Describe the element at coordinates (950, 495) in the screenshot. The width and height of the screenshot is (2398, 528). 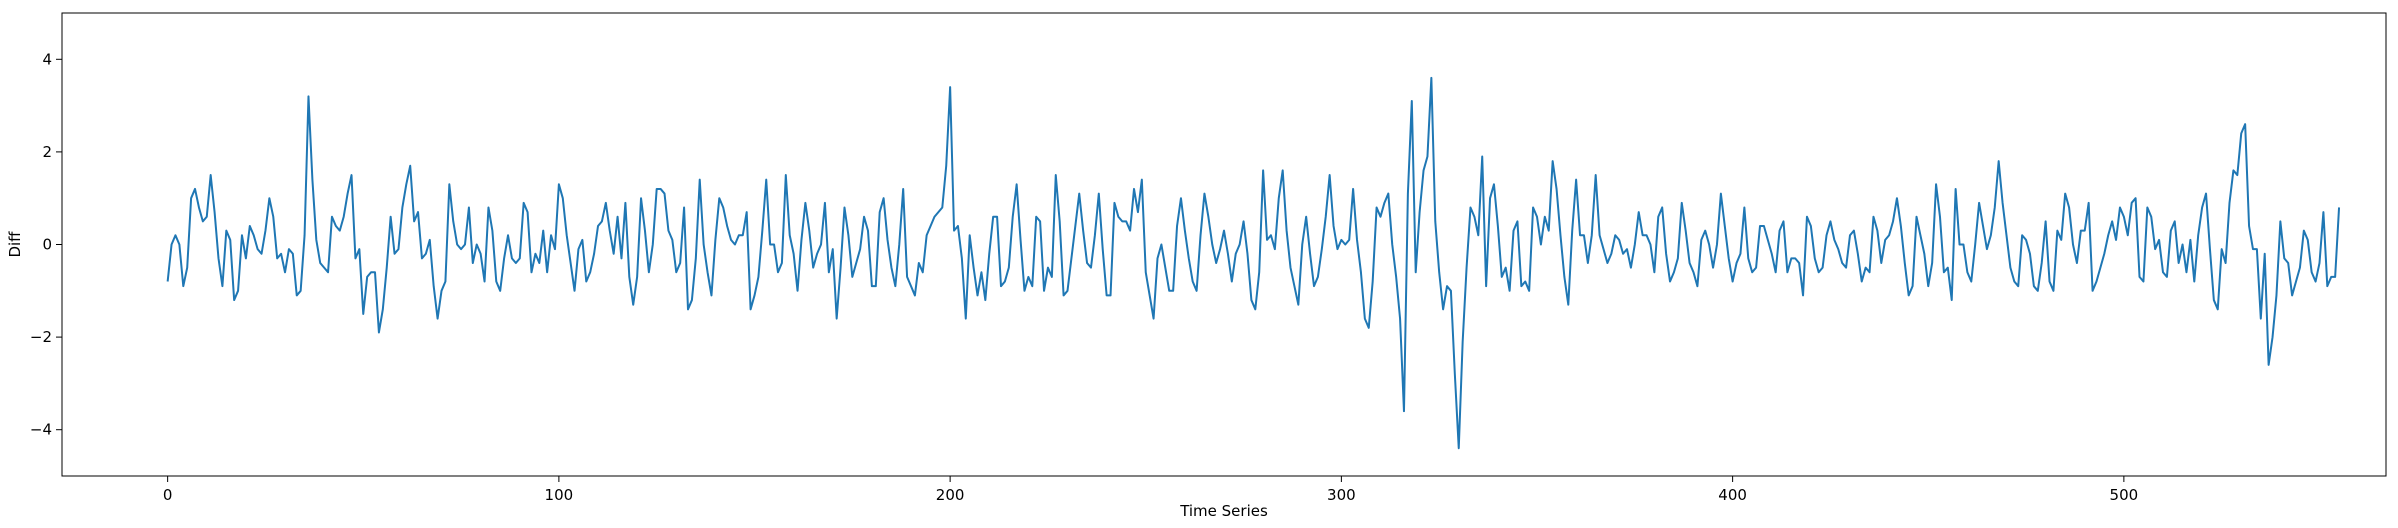
I see `x-tick-label: 200` at that location.